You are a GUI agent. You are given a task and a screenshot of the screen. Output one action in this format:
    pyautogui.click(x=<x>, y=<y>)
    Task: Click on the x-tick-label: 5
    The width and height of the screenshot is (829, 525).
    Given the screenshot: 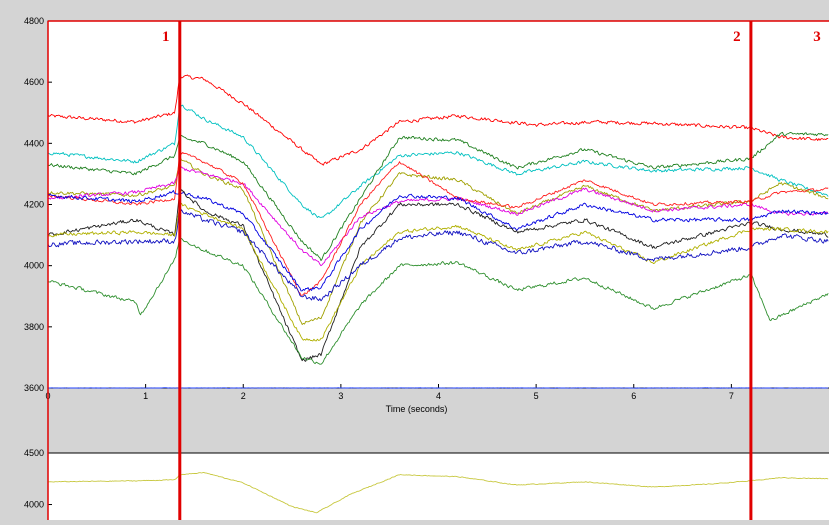 What is the action you would take?
    pyautogui.click(x=536, y=396)
    